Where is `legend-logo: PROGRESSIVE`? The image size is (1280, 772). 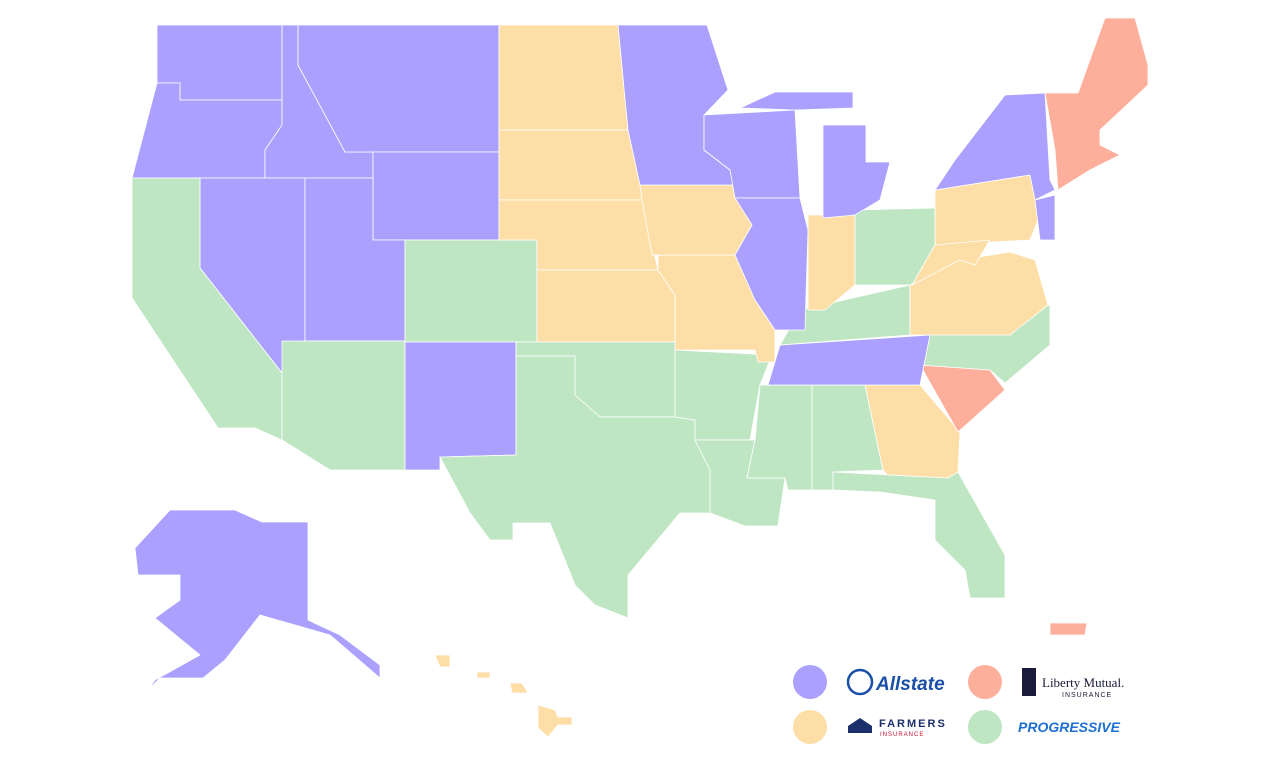 legend-logo: PROGRESSIVE is located at coordinates (1069, 727).